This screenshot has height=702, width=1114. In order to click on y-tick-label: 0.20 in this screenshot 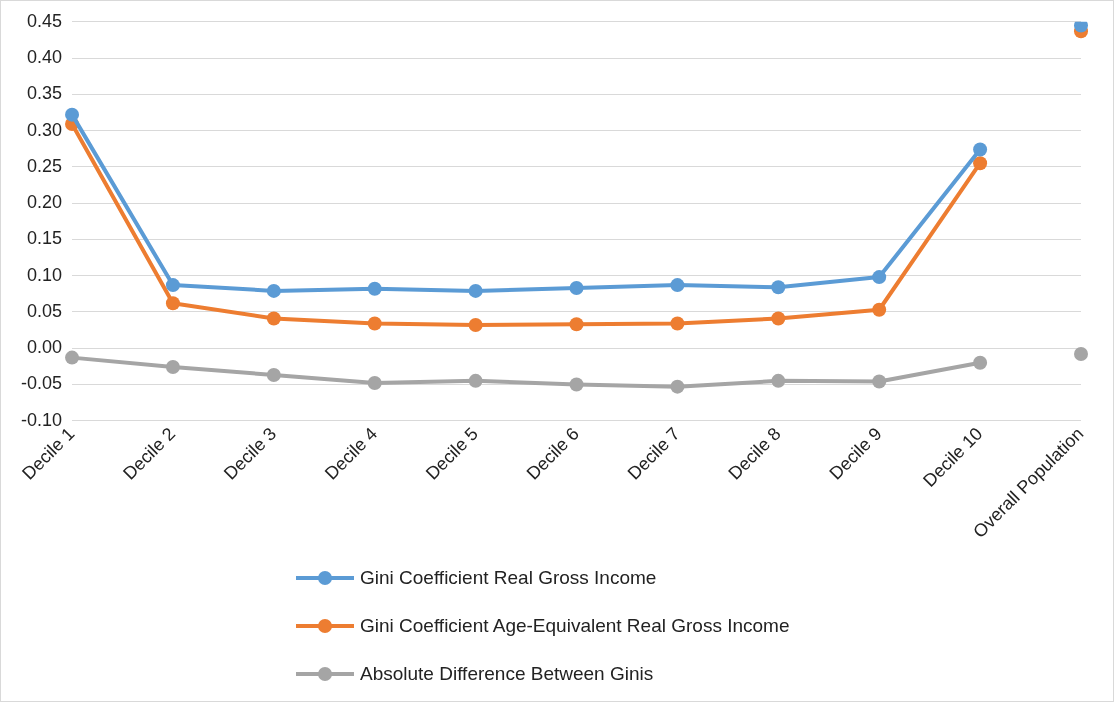, I will do `click(44, 202)`.